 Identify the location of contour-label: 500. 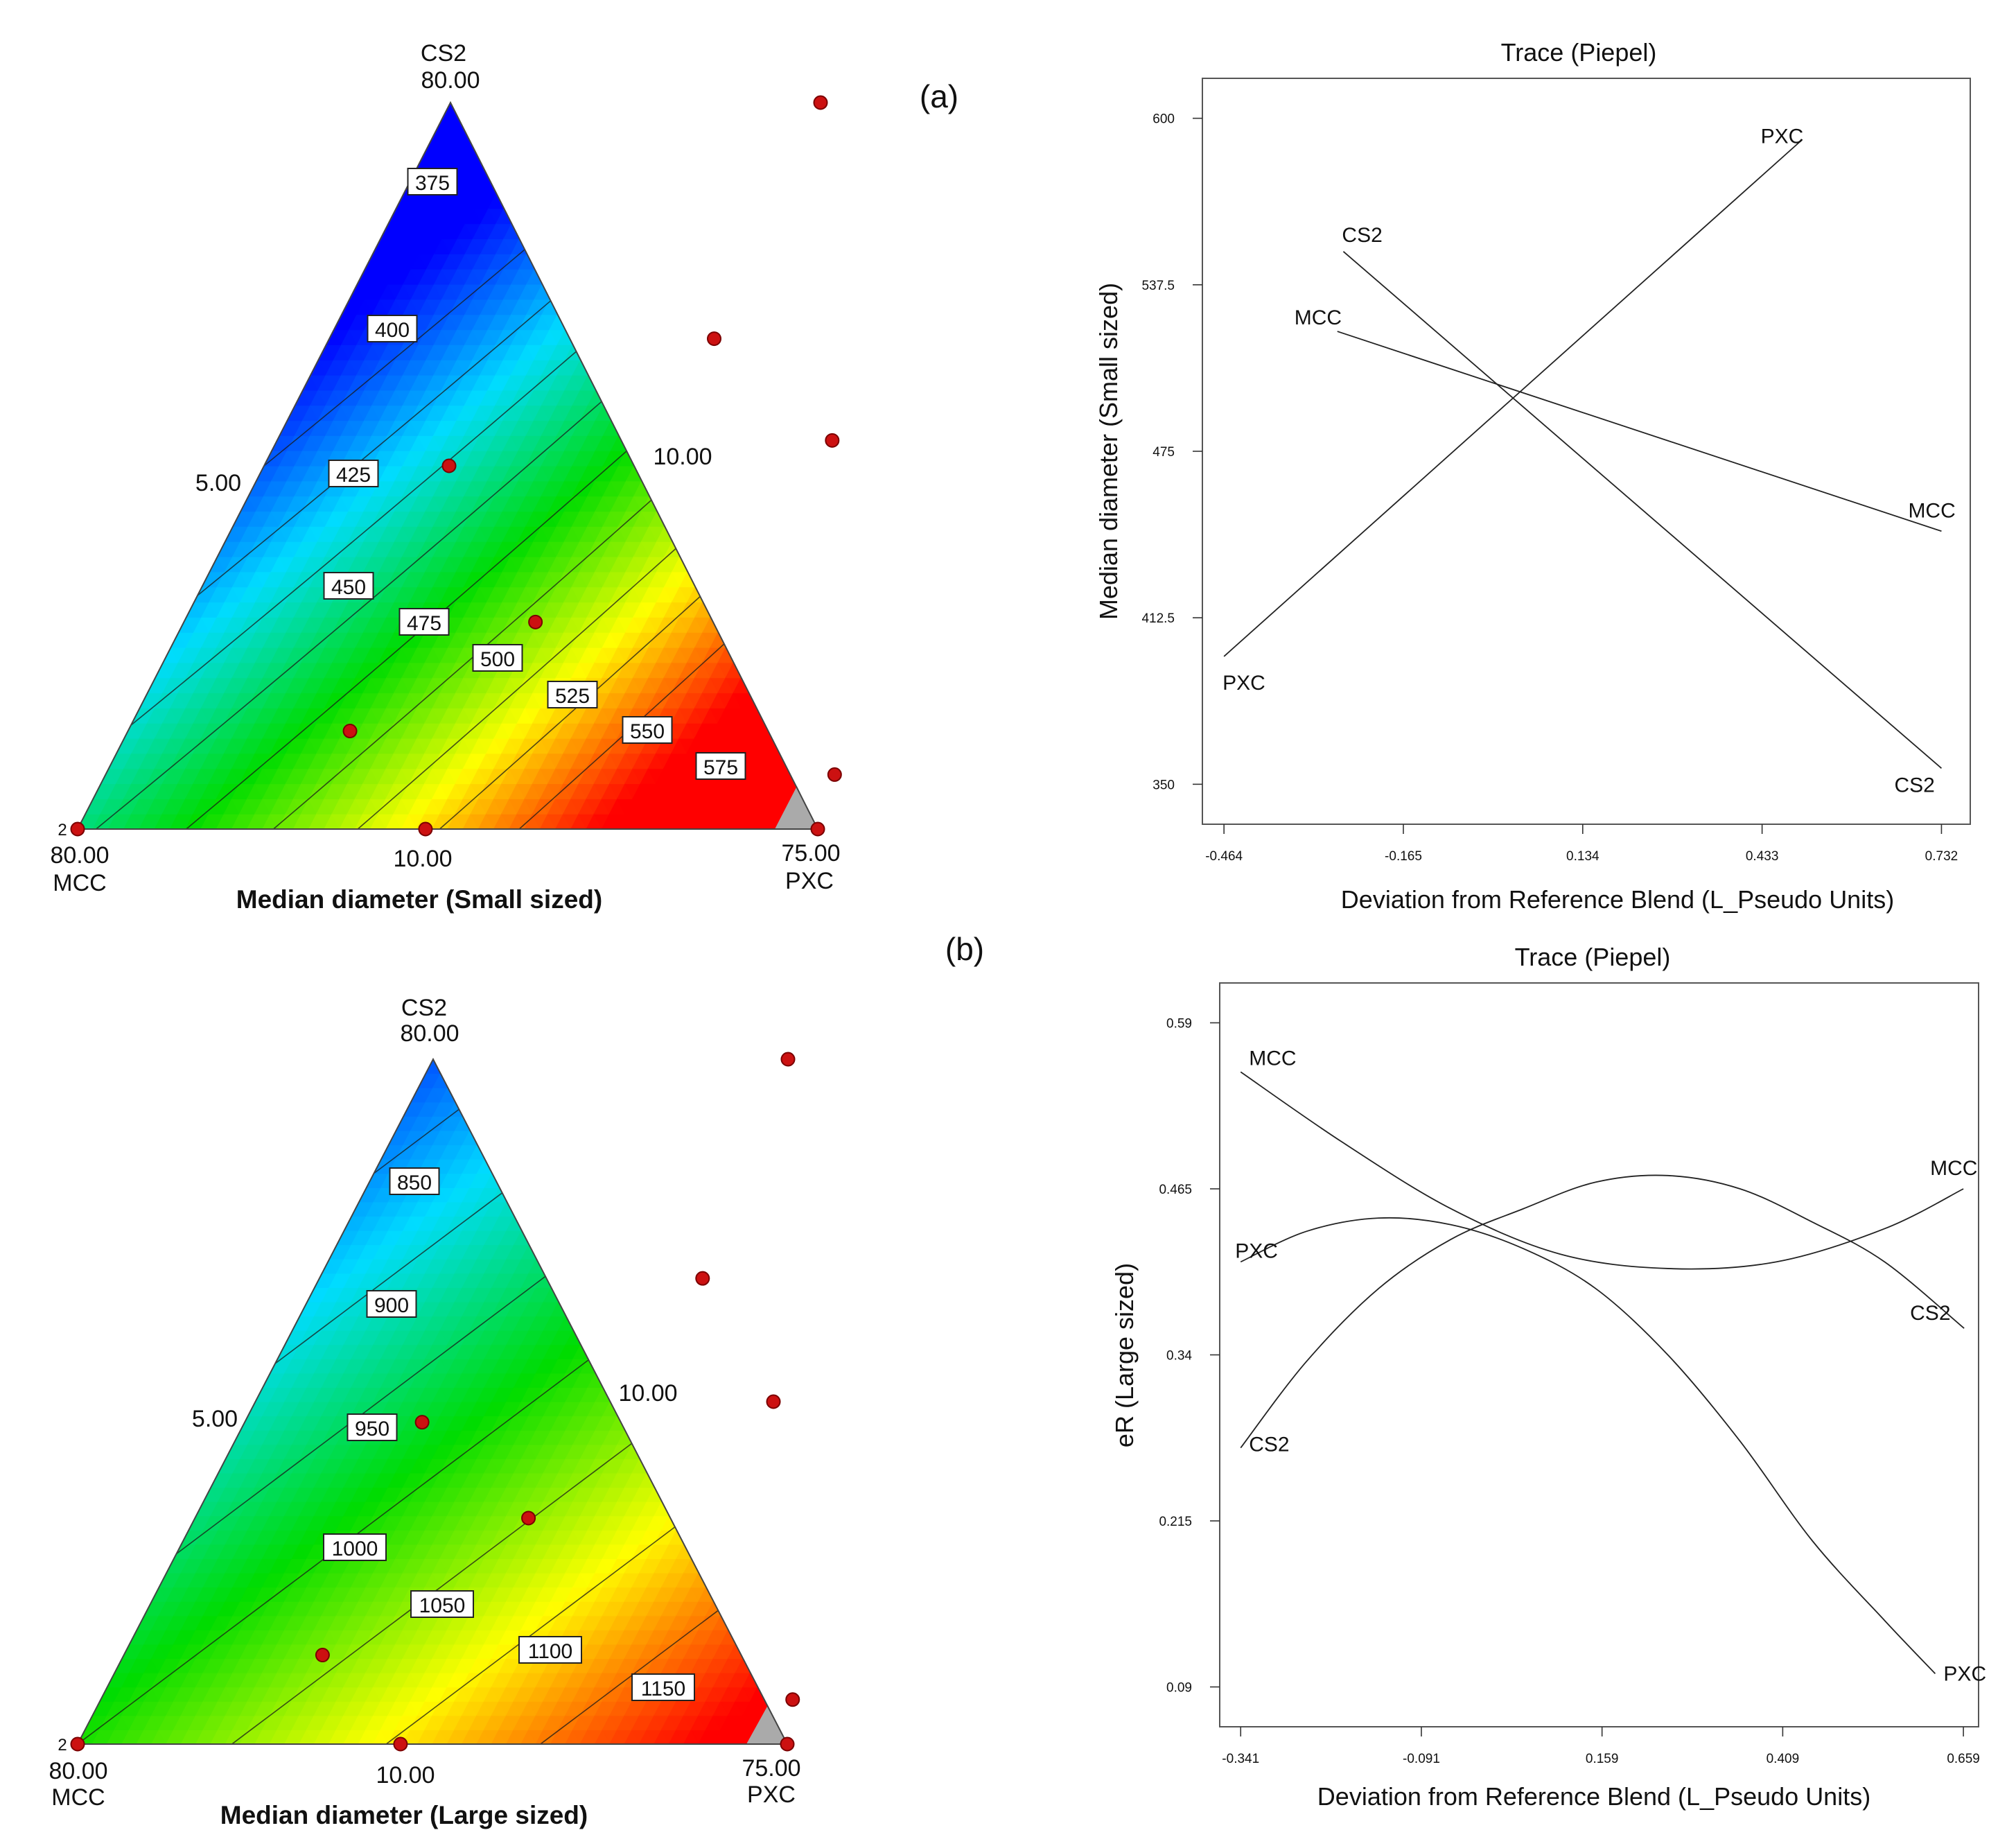
(498, 658).